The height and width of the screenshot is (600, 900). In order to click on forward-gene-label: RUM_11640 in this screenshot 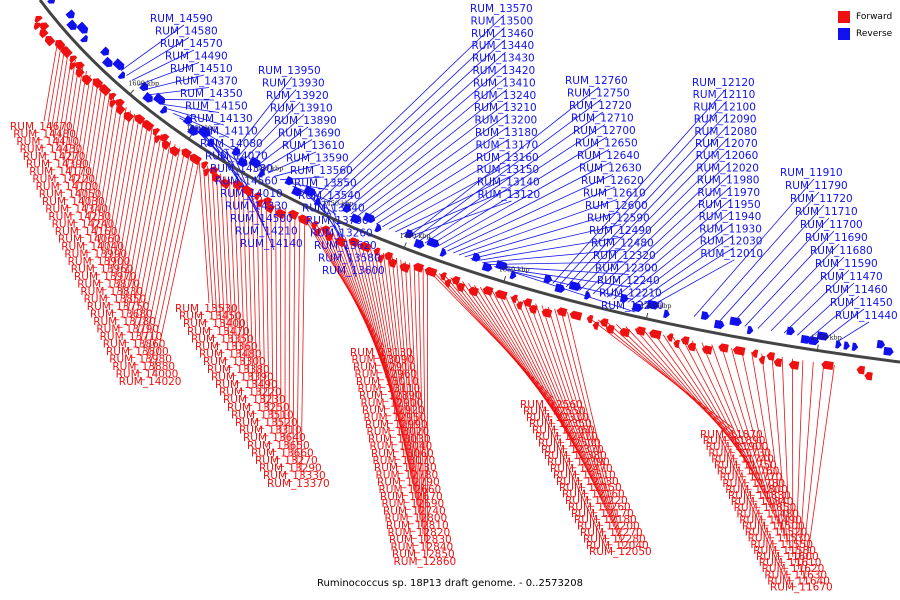, I will do `click(798, 581)`.